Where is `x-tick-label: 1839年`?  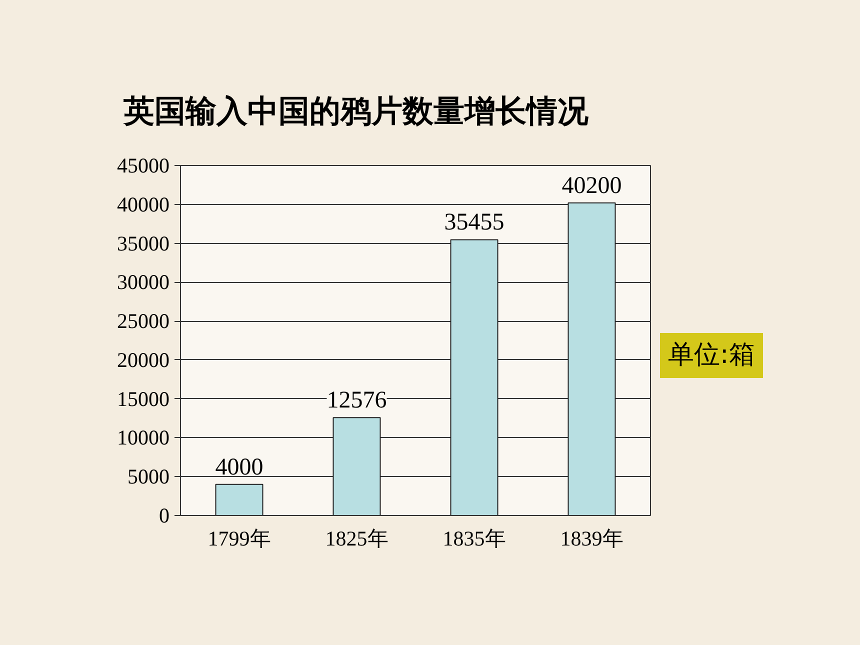 x-tick-label: 1839年 is located at coordinates (592, 538).